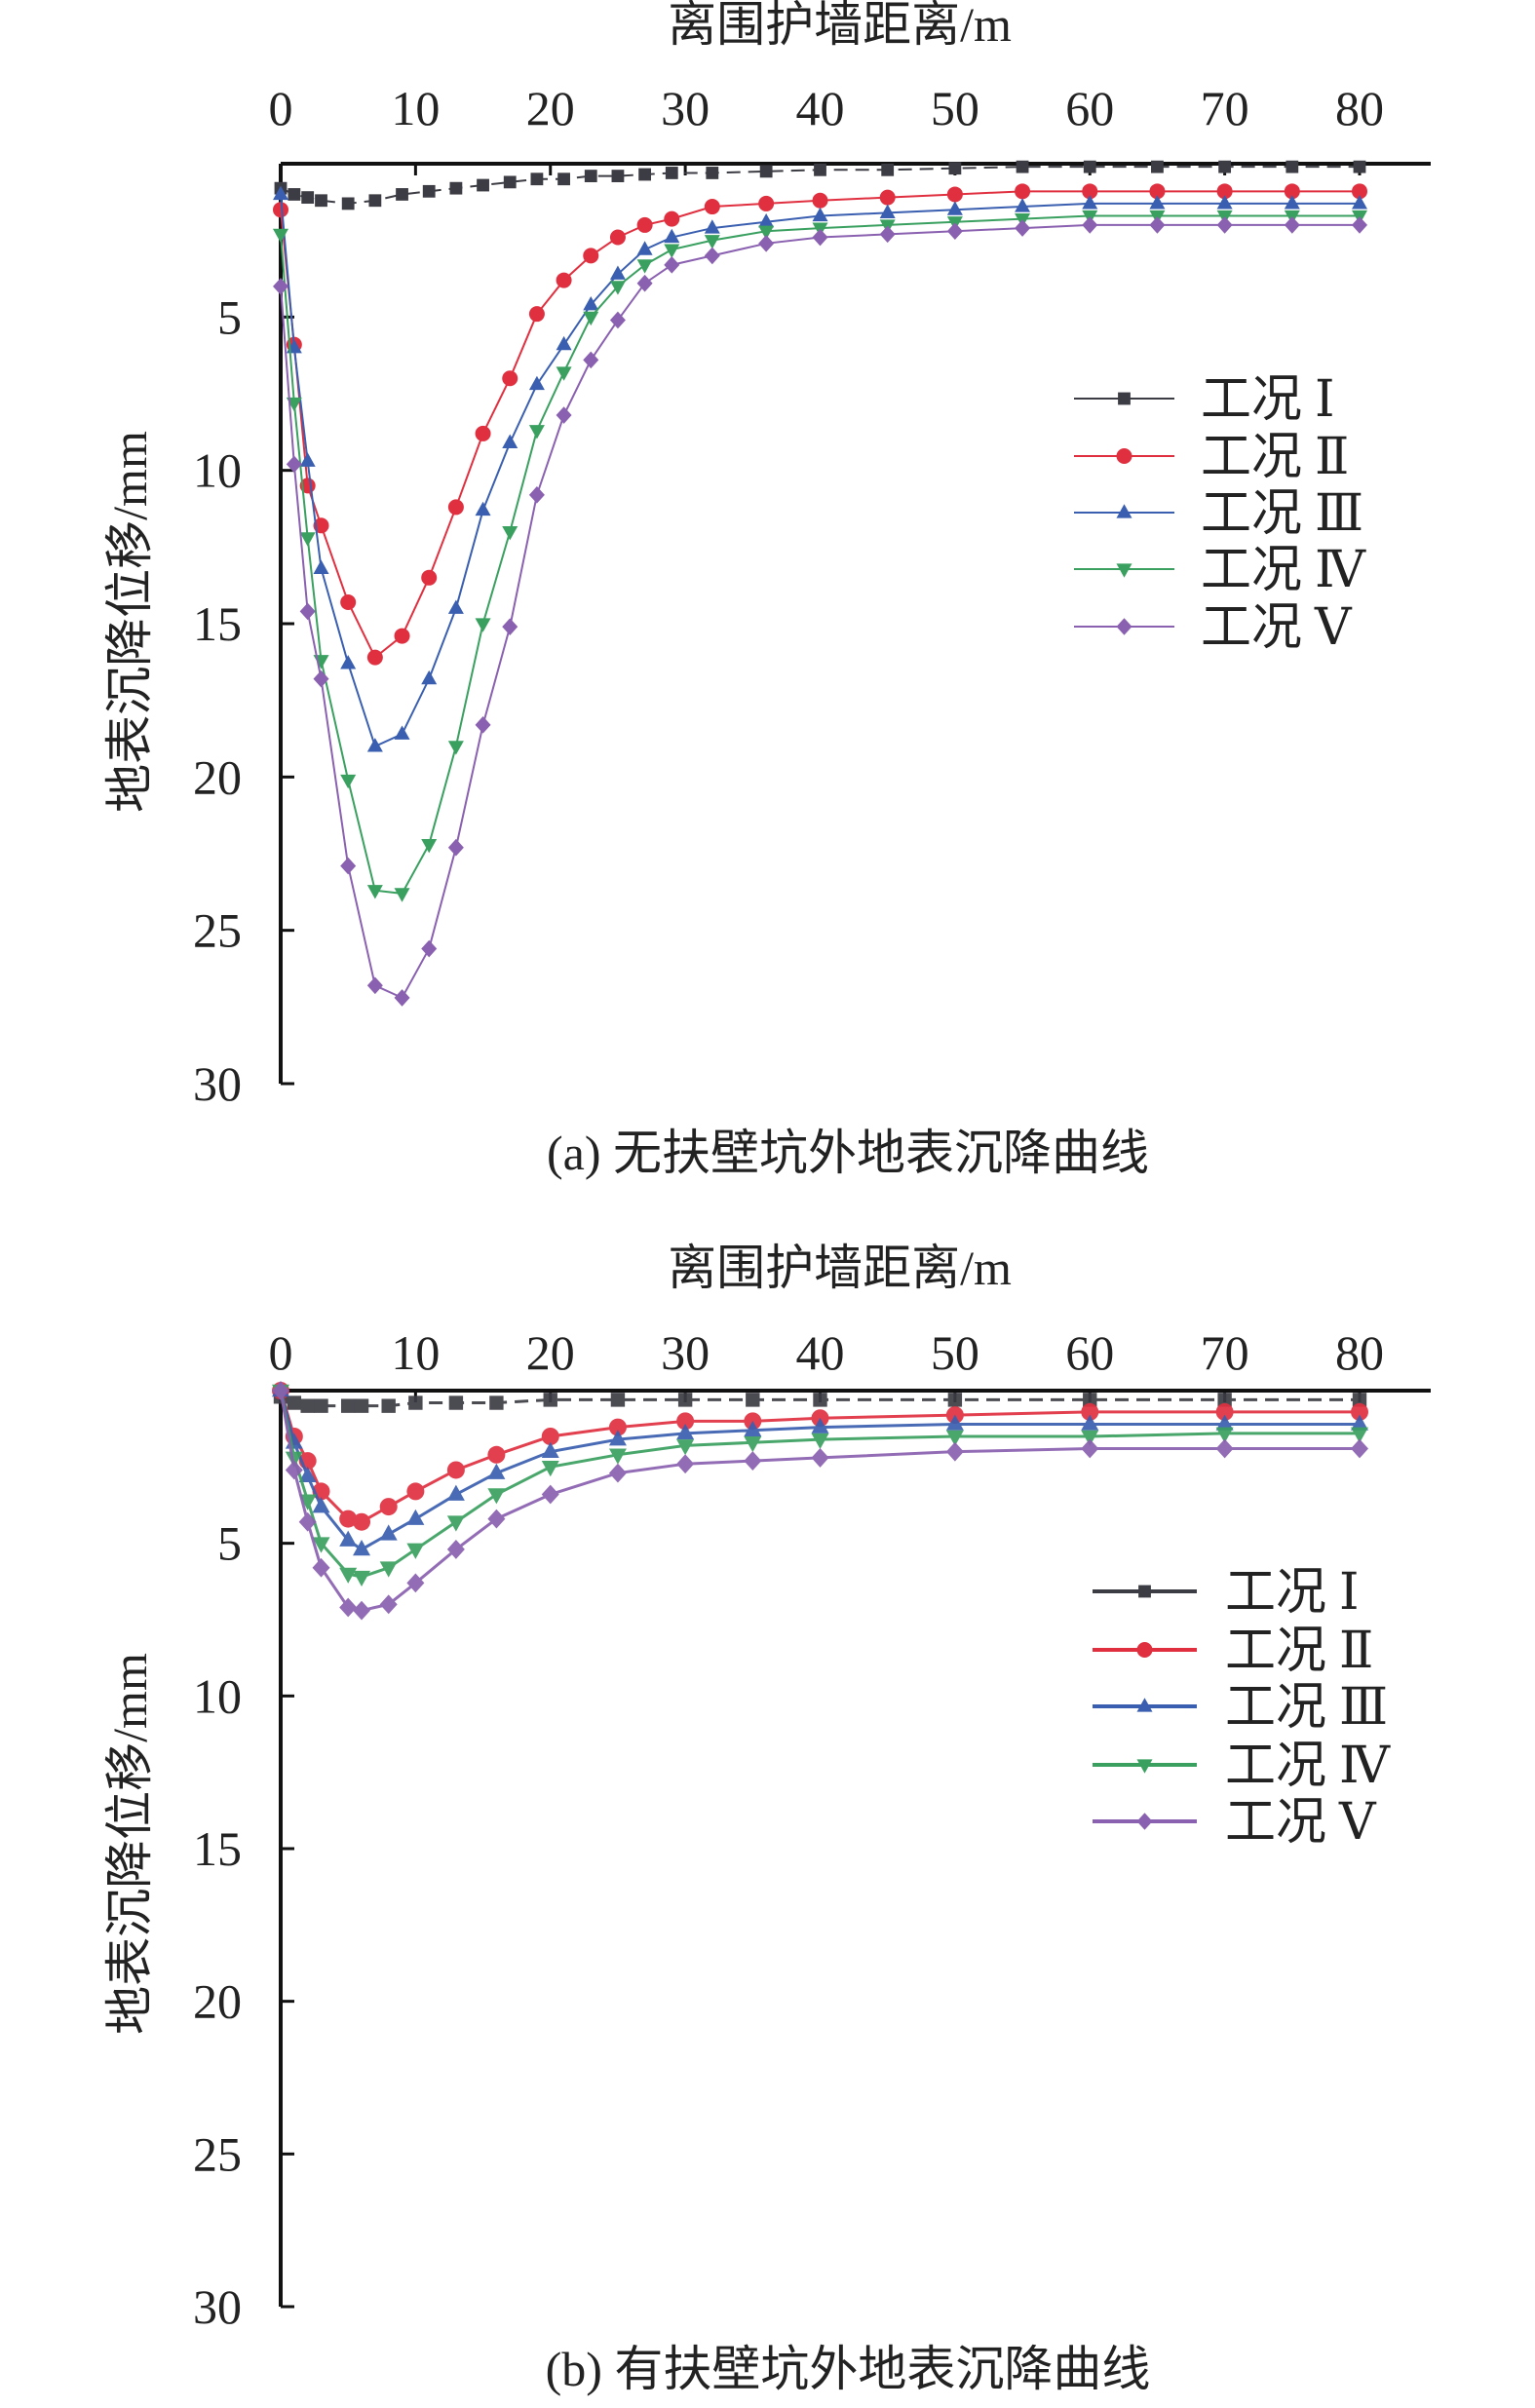 Image resolution: width=1535 pixels, height=2408 pixels. Describe the element at coordinates (840, 1268) in the screenshot. I see `x-axis-title: 离围护墙距离/m` at that location.